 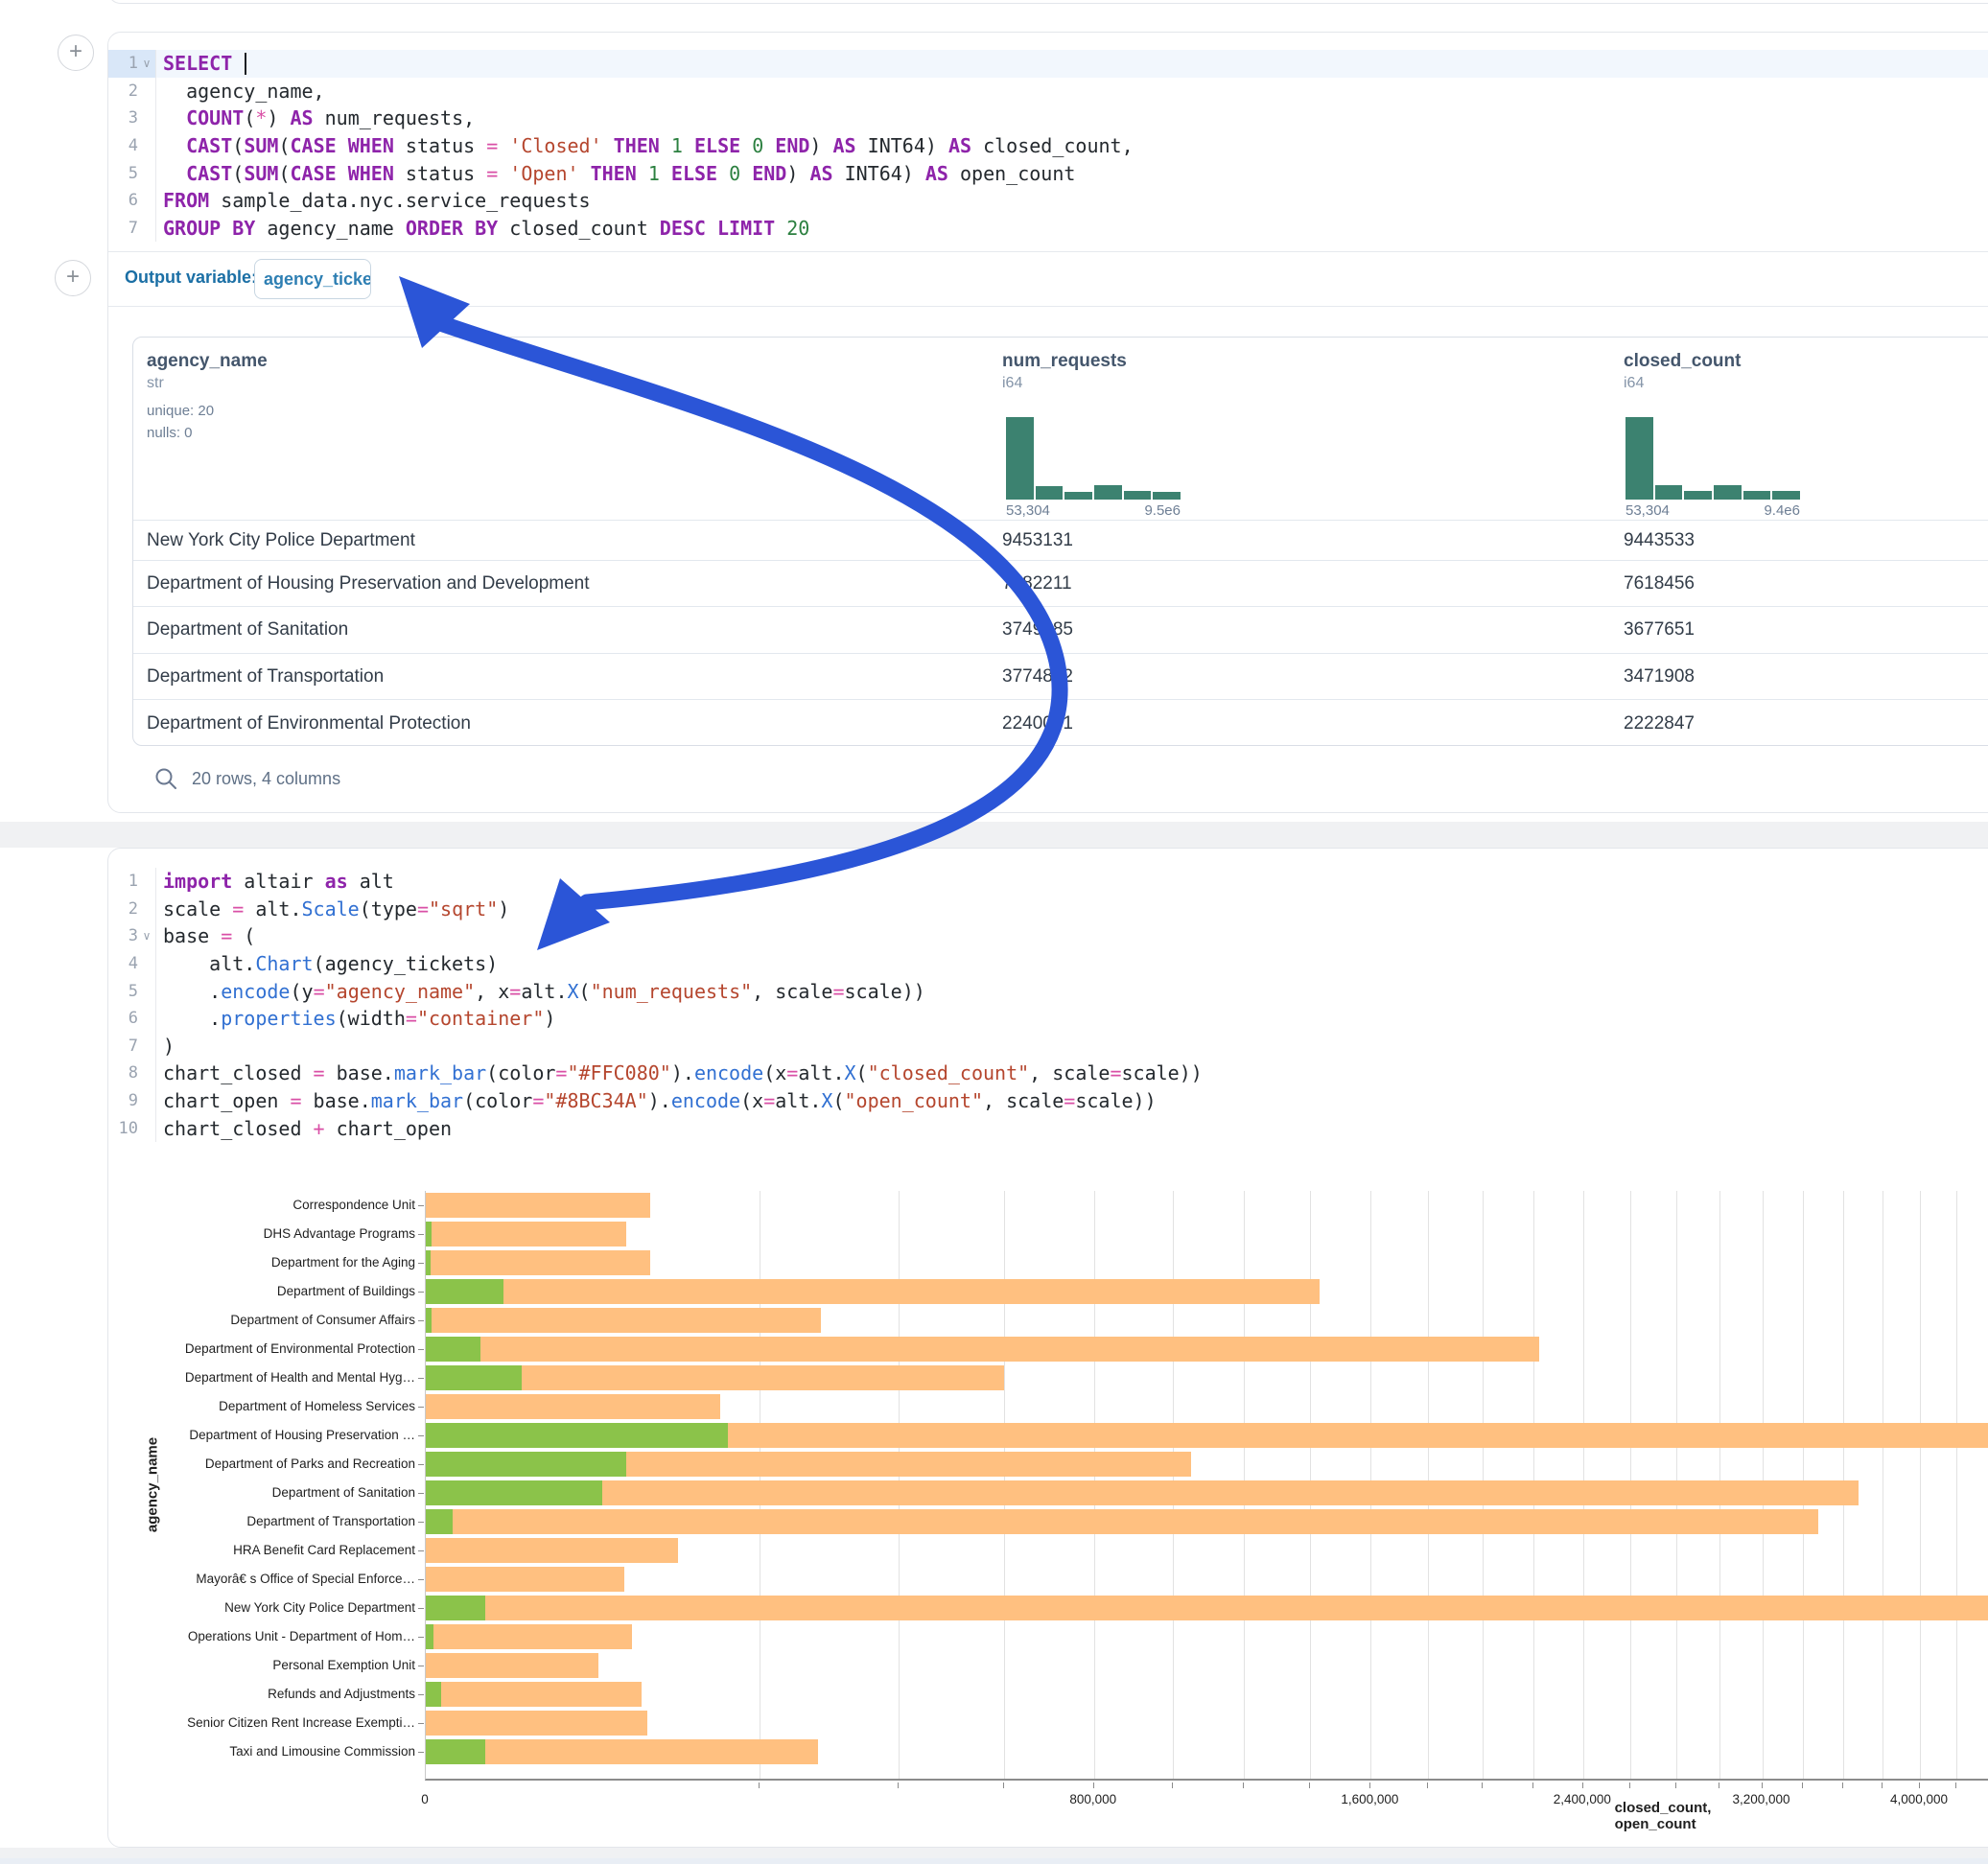 I want to click on table-row: Department of Sanitation 3749485 3677651, so click(x=1060, y=629).